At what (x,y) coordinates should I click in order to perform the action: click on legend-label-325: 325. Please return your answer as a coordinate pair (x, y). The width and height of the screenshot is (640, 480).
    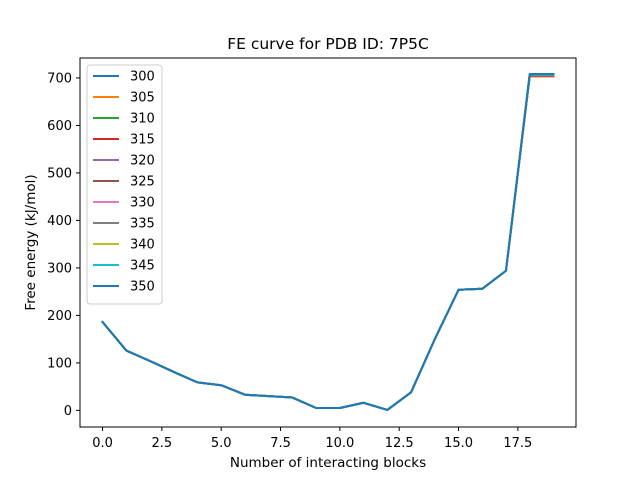
    Looking at the image, I should click on (142, 182).